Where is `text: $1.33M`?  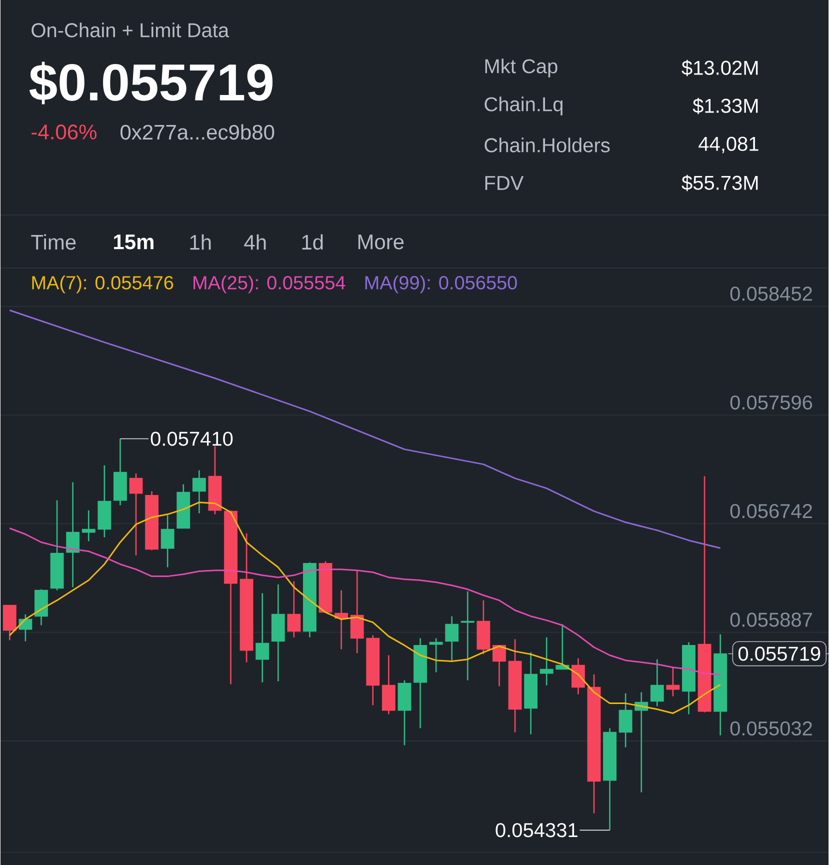 text: $1.33M is located at coordinates (725, 106).